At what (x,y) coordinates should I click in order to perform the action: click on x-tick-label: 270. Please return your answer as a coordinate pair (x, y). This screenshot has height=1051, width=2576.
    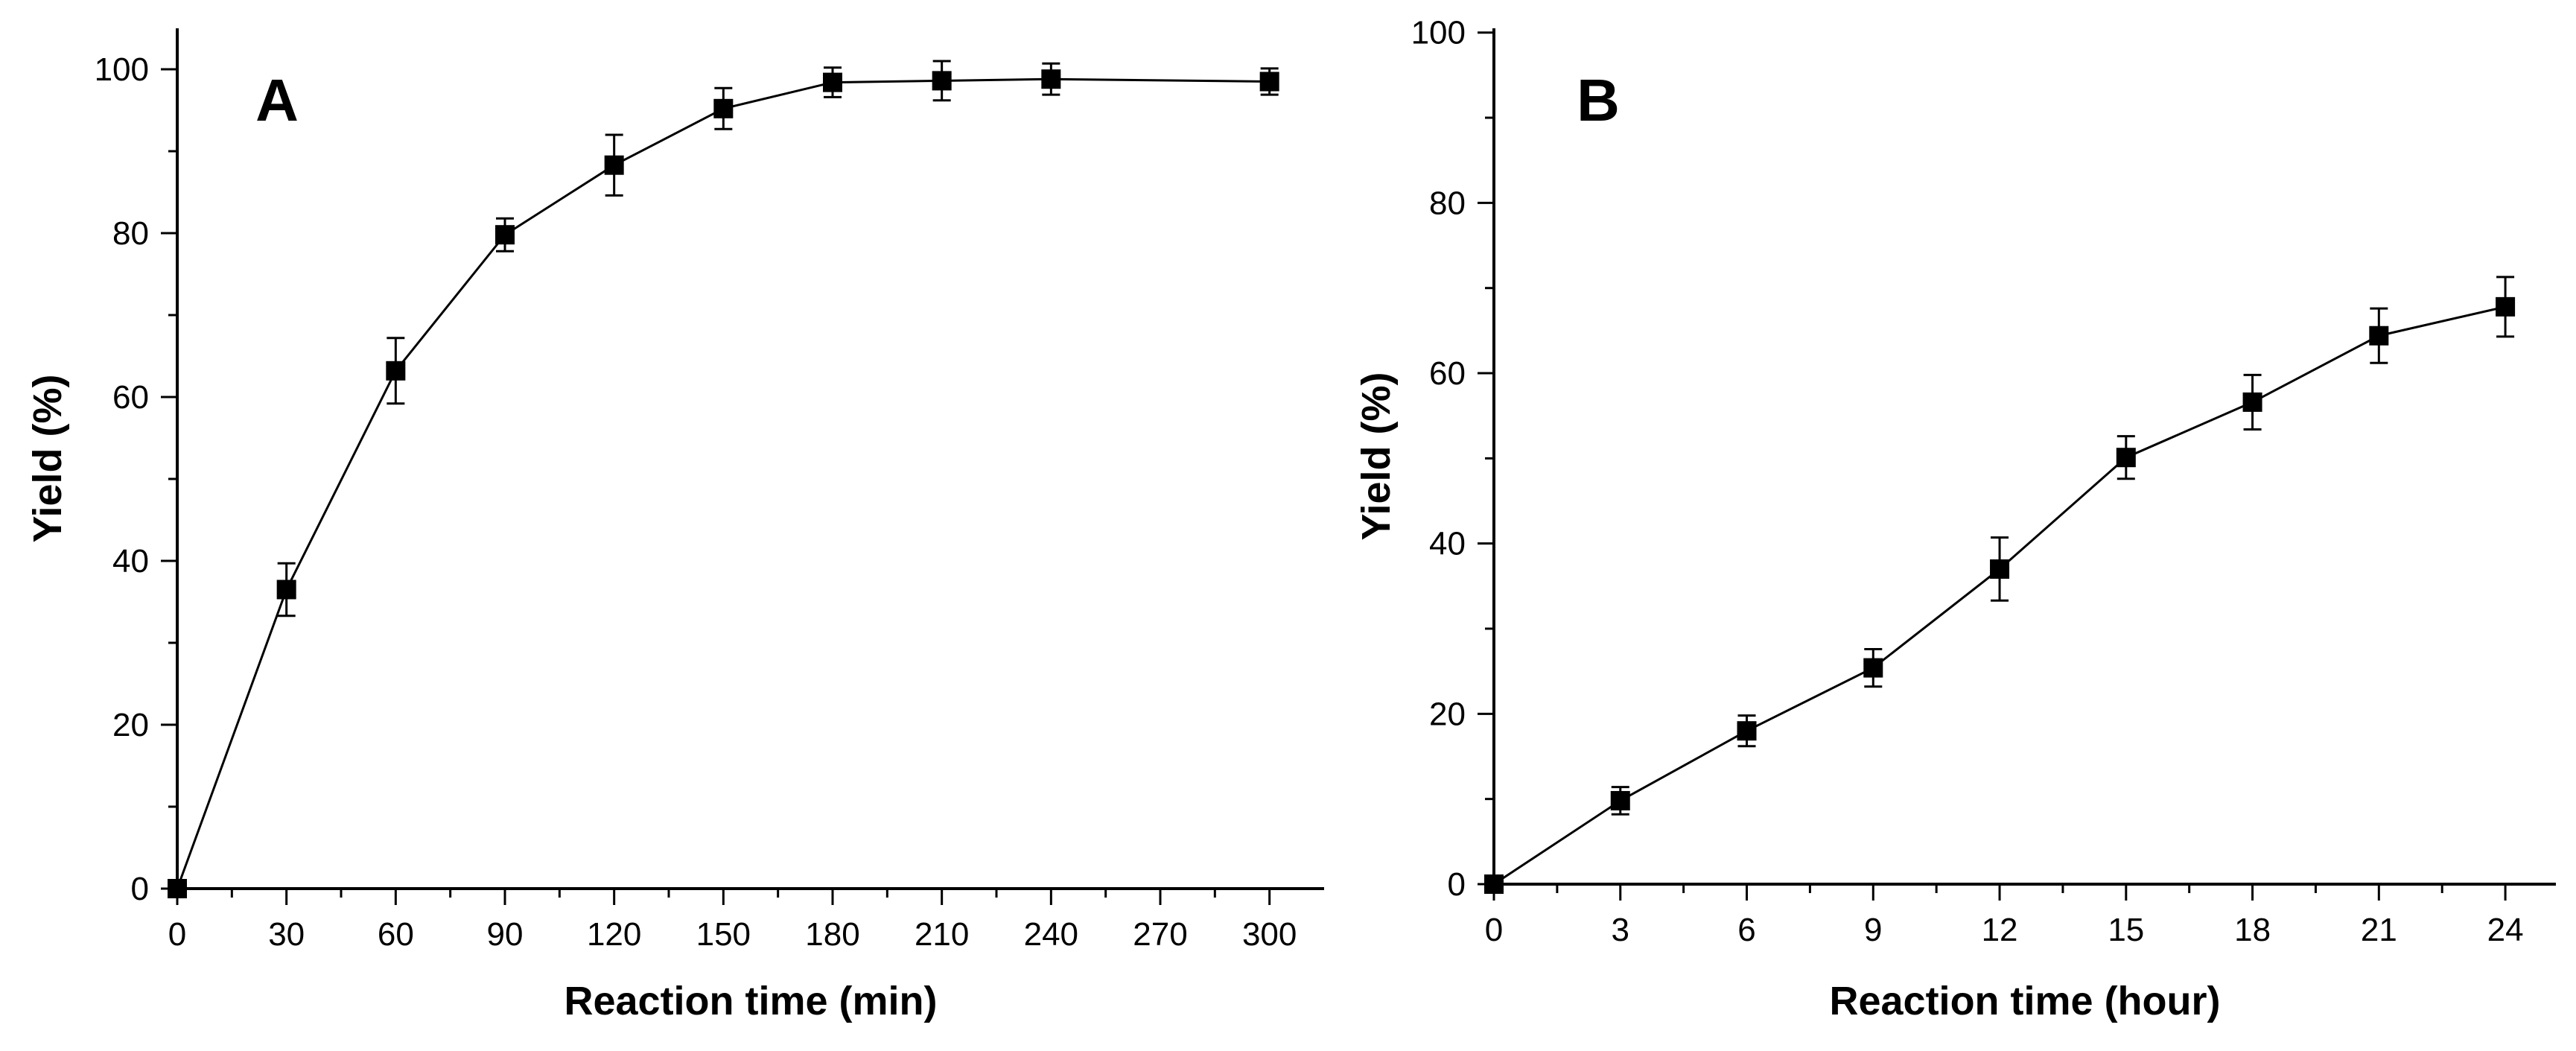
    Looking at the image, I should click on (1160, 934).